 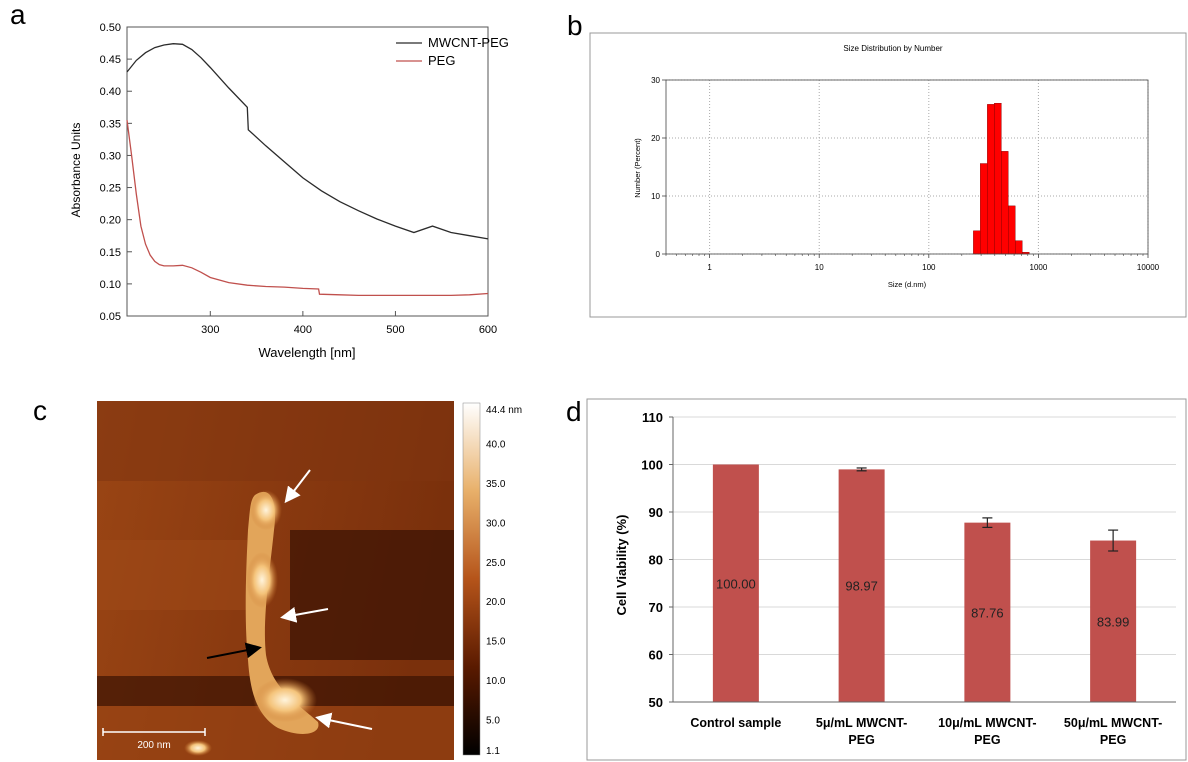 What do you see at coordinates (493, 751) in the screenshot?
I see `colorbar-tick-label: 1.1` at bounding box center [493, 751].